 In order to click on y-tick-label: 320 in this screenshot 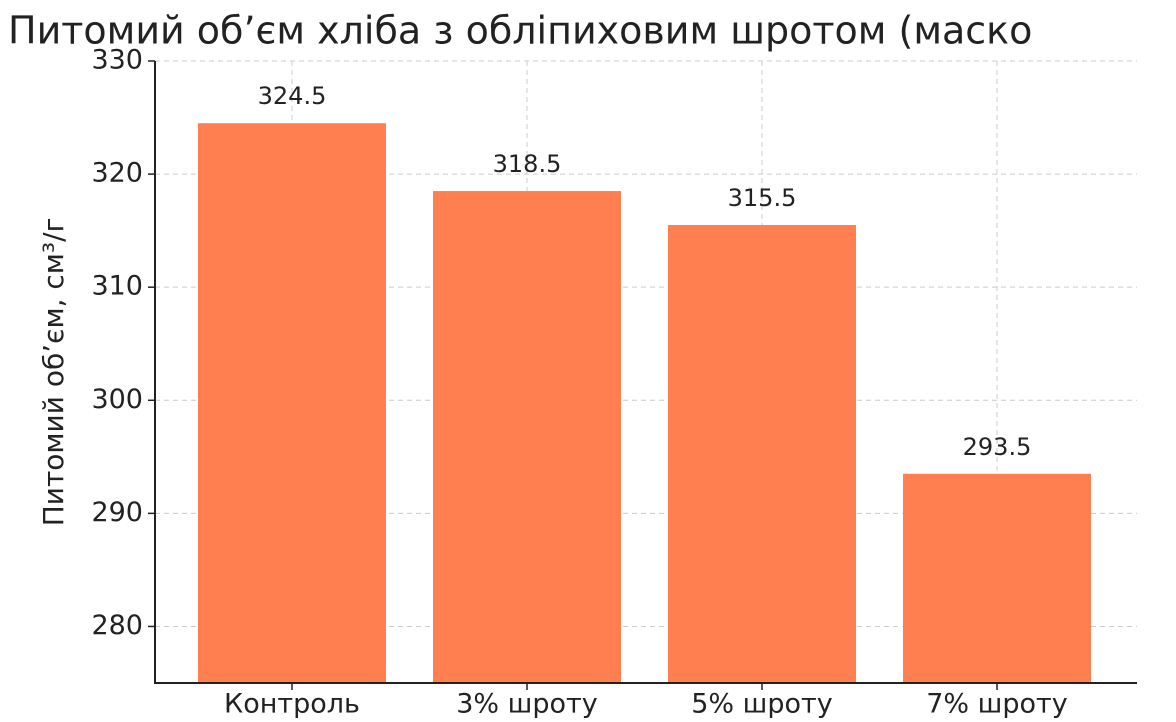, I will do `click(117, 173)`.